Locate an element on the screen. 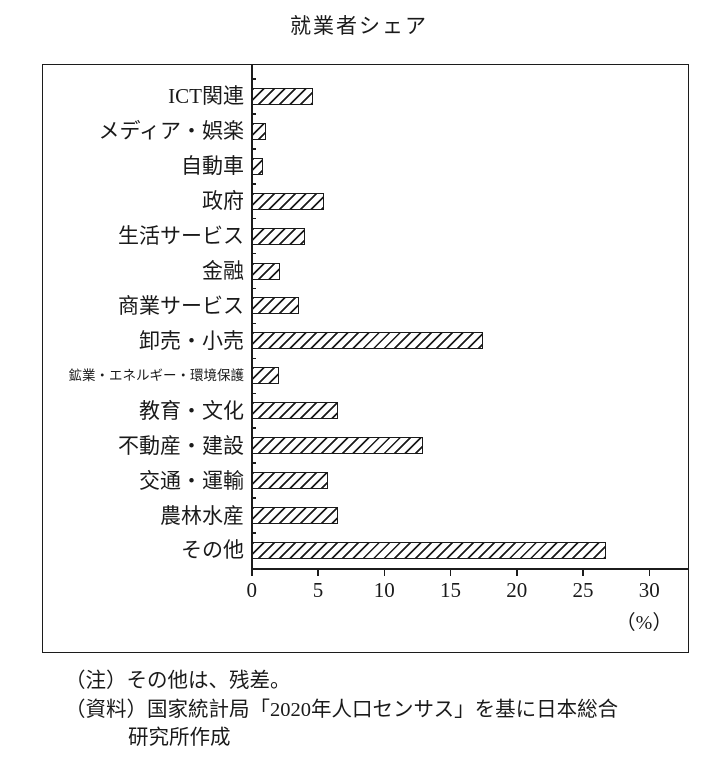  chart-row: 交通・運輸 is located at coordinates (365, 480).